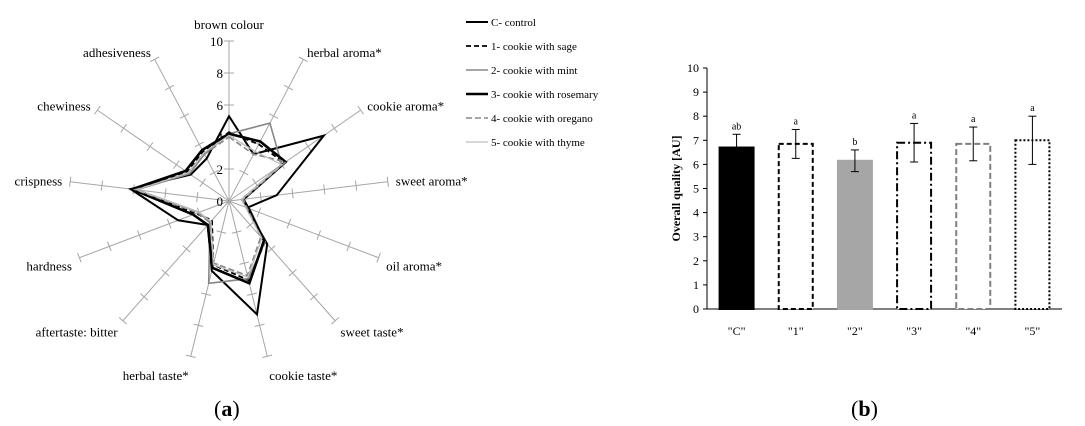 The height and width of the screenshot is (426, 1085). Describe the element at coordinates (414, 266) in the screenshot. I see `radar-axis-label: oil aroma*` at that location.